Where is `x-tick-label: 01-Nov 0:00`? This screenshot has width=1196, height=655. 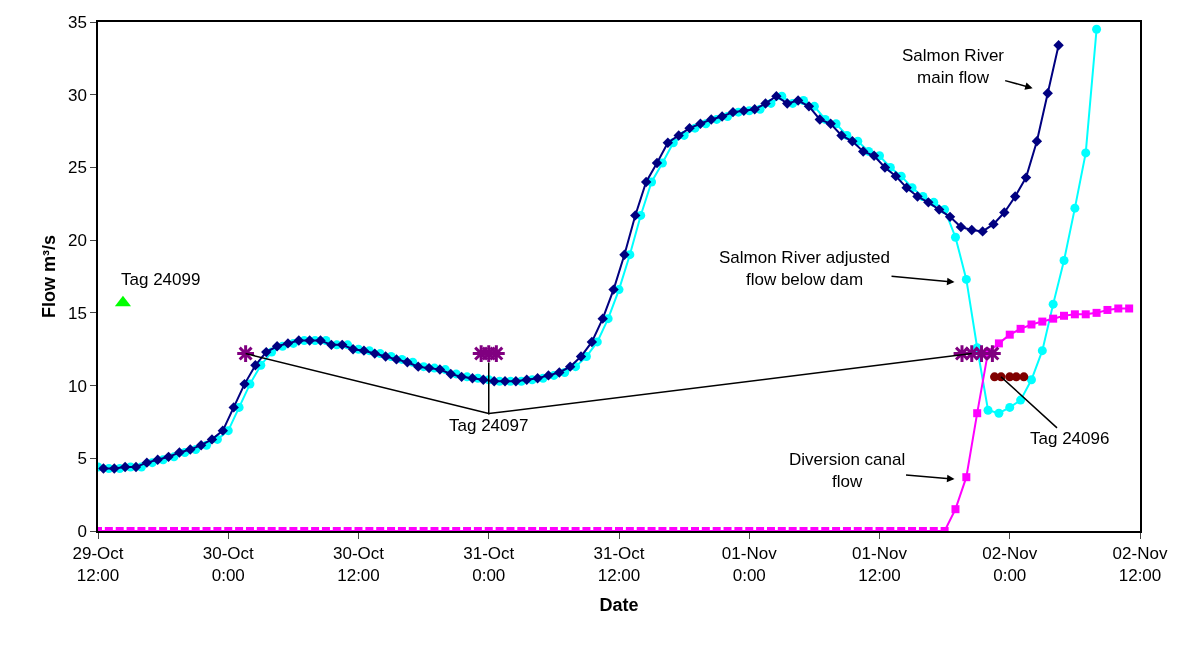 x-tick-label: 01-Nov 0:00 is located at coordinates (749, 565).